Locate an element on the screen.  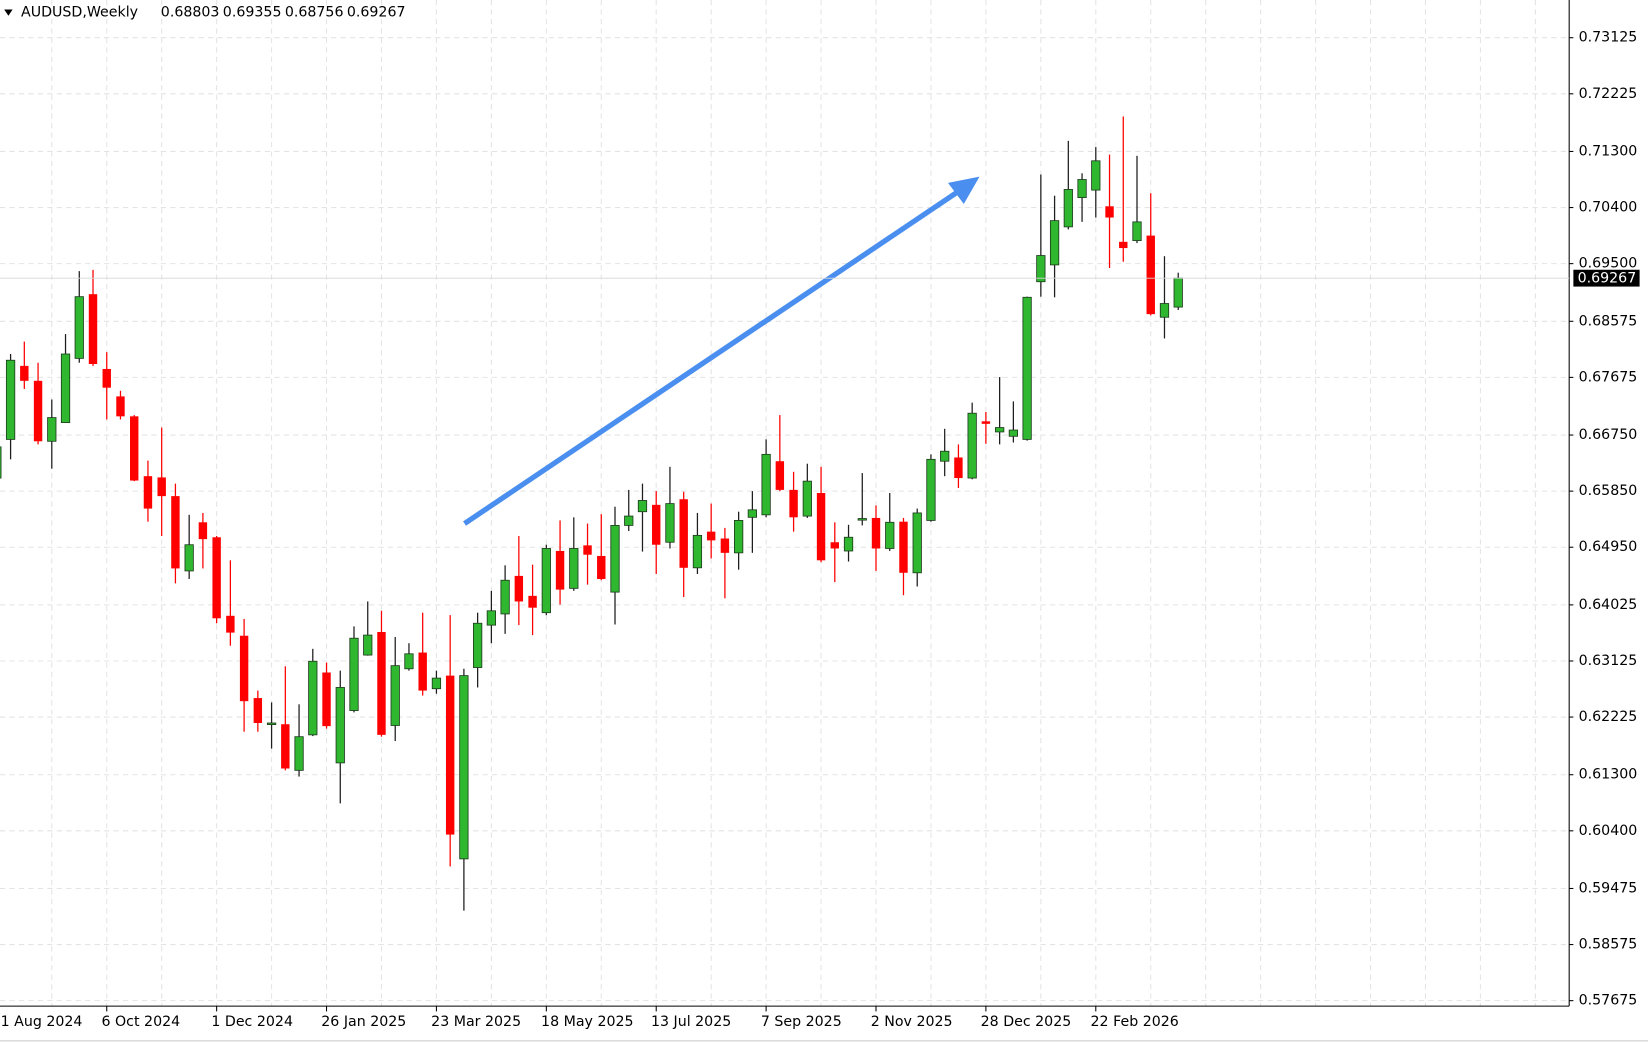
y-tick-label: 0.73125 is located at coordinates (1608, 38).